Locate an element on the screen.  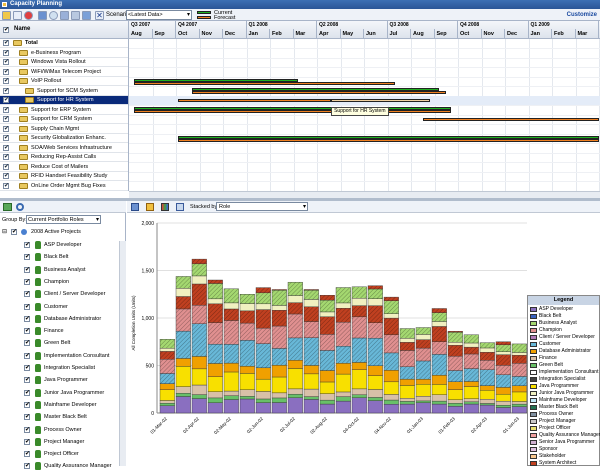
role-row: ✔ Project Officer is located at coordinates (63, 455).